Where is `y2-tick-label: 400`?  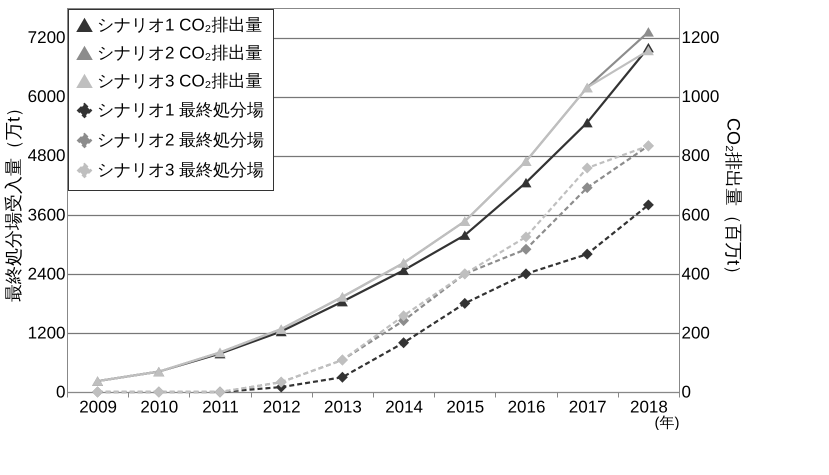 y2-tick-label: 400 is located at coordinates (696, 274).